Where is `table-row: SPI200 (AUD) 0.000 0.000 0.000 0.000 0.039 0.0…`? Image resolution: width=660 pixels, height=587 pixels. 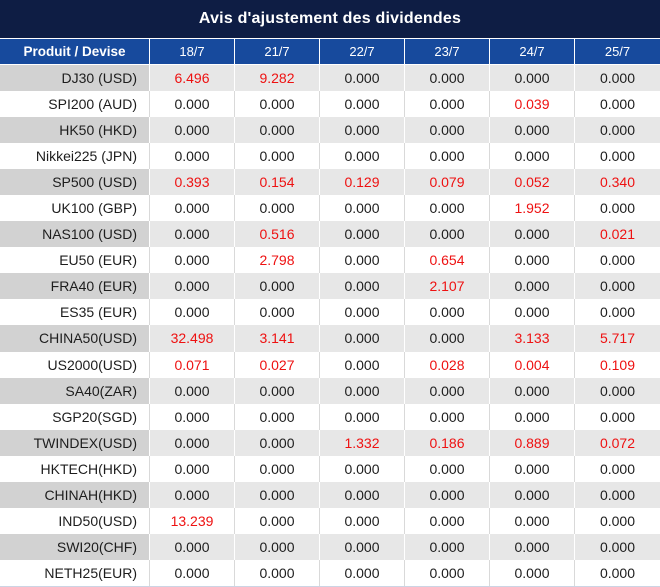 table-row: SPI200 (AUD) 0.000 0.000 0.000 0.000 0.039 0.0… is located at coordinates (330, 104).